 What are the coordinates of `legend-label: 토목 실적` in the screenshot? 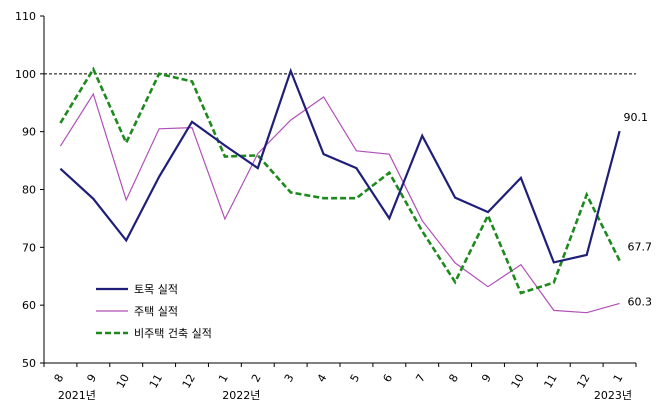 It's located at (156, 289).